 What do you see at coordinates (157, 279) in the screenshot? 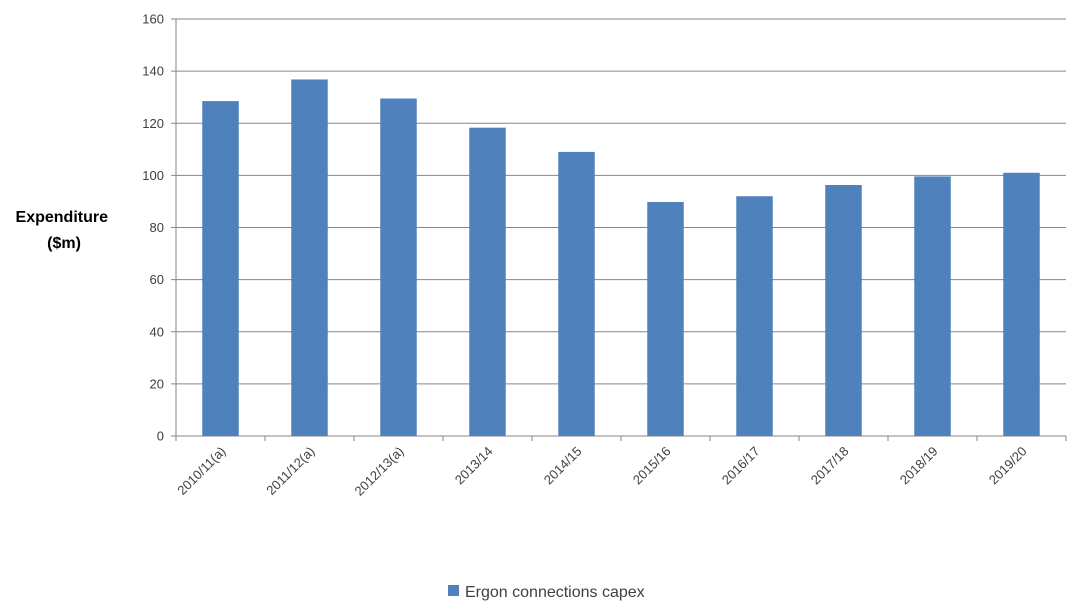
I see `y-tick-label: 60` at bounding box center [157, 279].